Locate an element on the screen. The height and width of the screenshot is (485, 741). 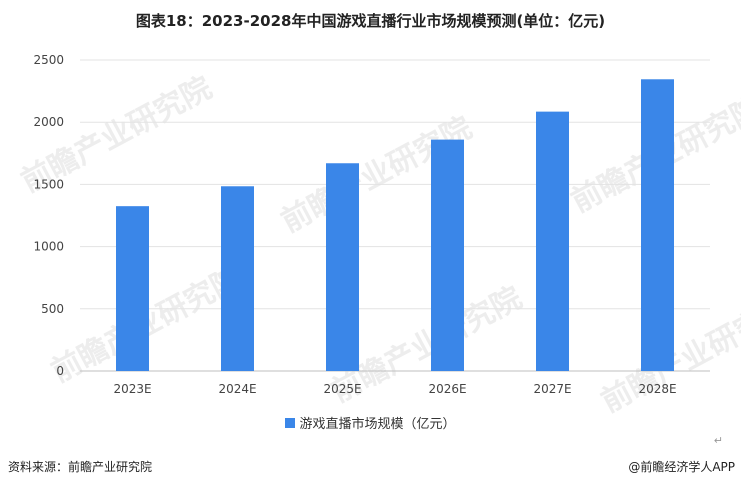
y-tick-label: 0 is located at coordinates (60, 371).